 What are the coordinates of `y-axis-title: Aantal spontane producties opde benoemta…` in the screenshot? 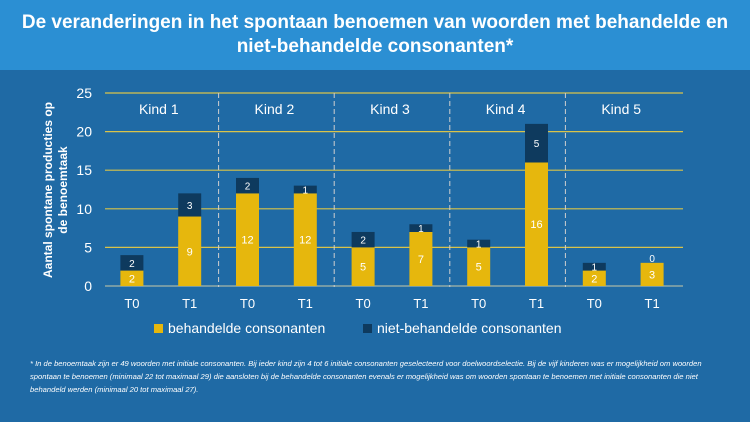 It's located at (55, 190).